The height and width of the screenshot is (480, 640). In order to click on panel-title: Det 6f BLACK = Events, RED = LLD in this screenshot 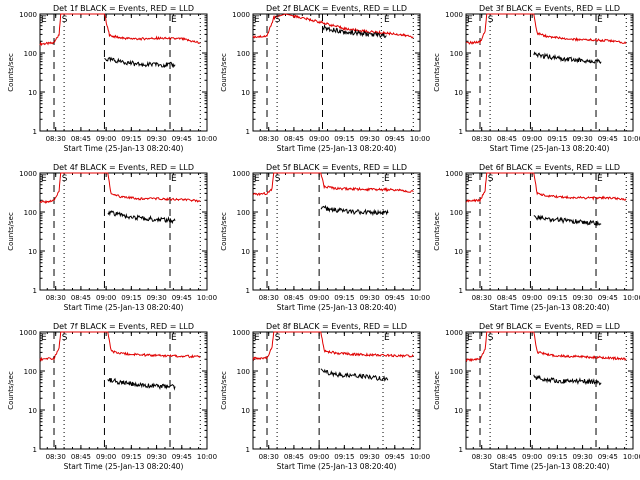, I will do `click(549, 167)`.